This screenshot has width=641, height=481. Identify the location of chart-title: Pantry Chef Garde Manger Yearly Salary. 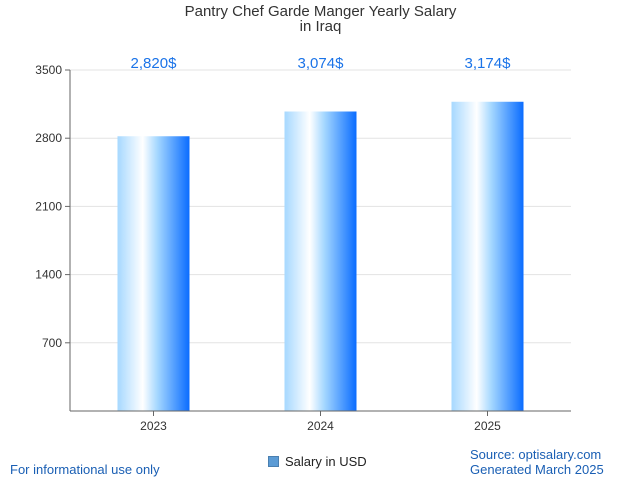
(320, 11).